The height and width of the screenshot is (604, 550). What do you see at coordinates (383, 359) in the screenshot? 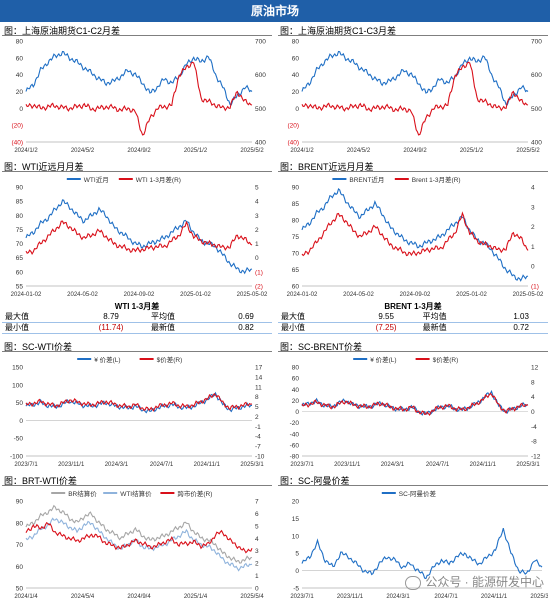
I see `legend-label: ¥ 价差(L)` at bounding box center [383, 359].